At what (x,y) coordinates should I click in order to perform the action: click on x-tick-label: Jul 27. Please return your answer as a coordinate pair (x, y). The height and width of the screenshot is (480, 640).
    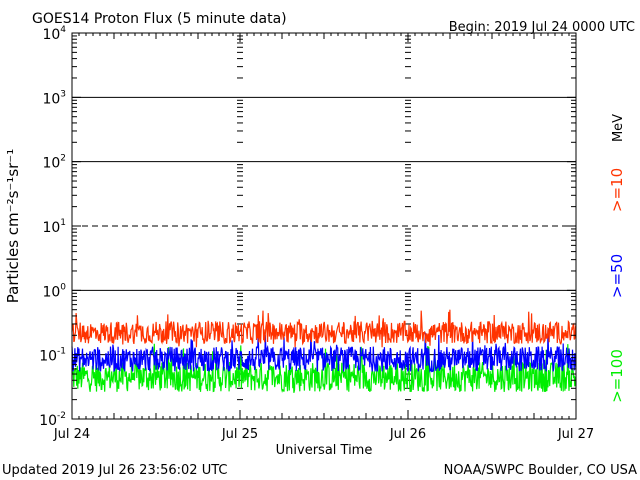
    Looking at the image, I should click on (575, 434).